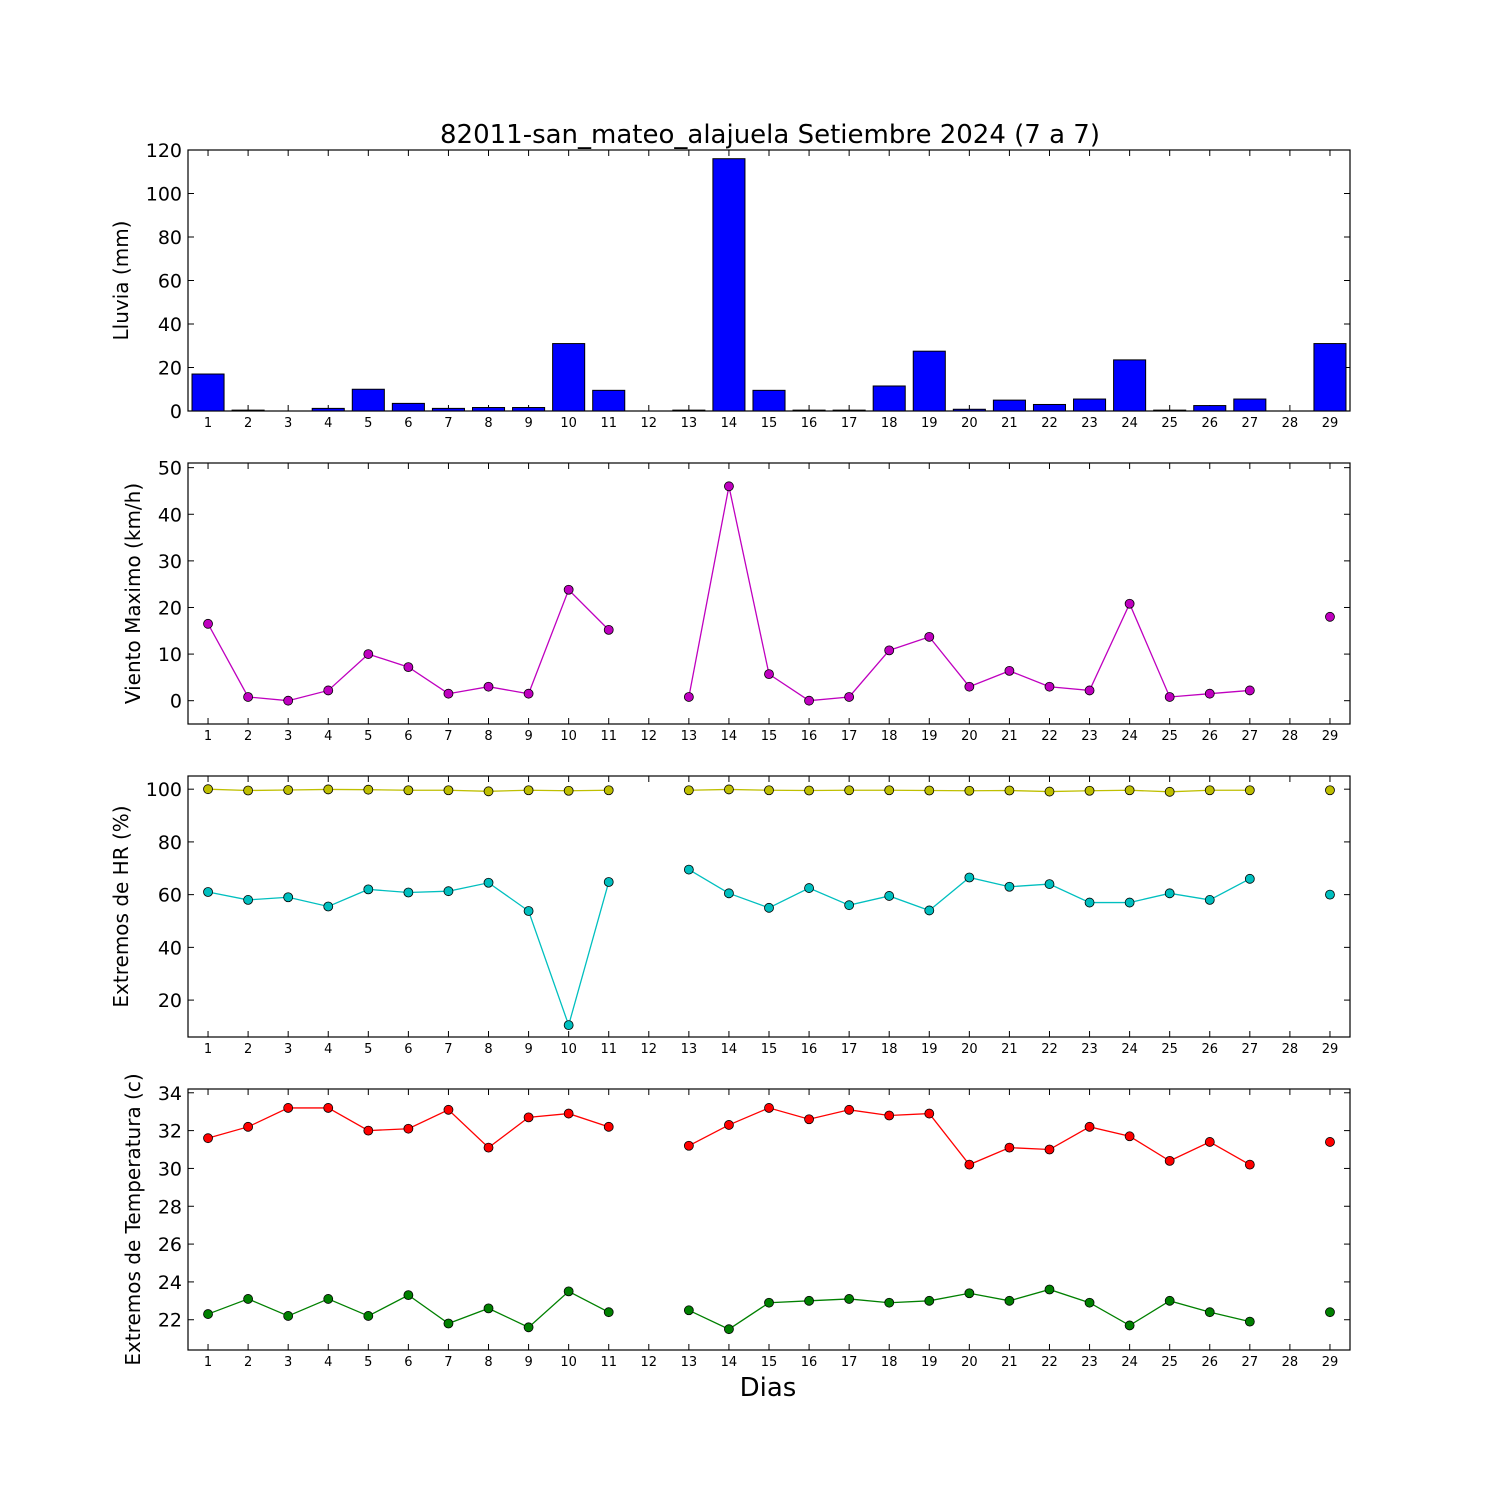  Describe the element at coordinates (176, 412) in the screenshot. I see `y-tick-label: 0` at that location.